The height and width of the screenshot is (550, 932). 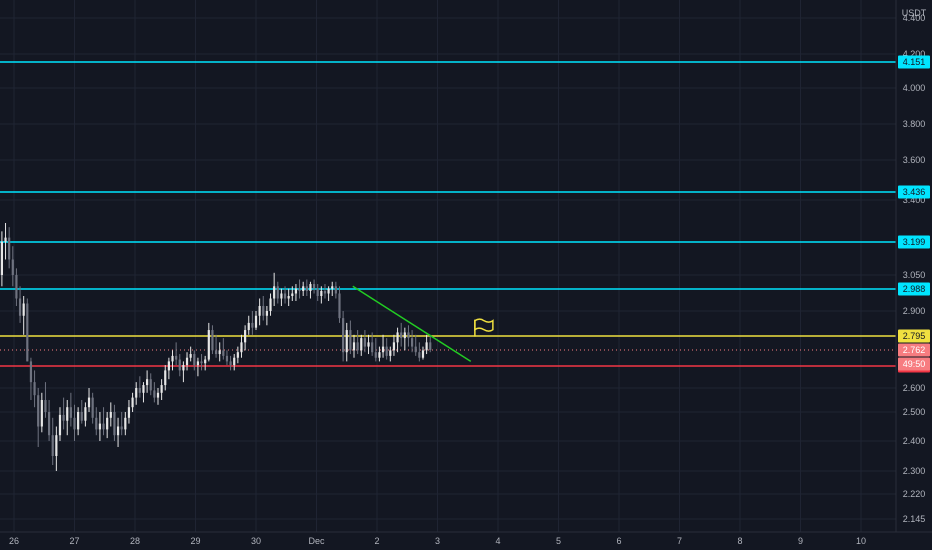 I want to click on price-tick-label: 3.400, so click(x=914, y=200).